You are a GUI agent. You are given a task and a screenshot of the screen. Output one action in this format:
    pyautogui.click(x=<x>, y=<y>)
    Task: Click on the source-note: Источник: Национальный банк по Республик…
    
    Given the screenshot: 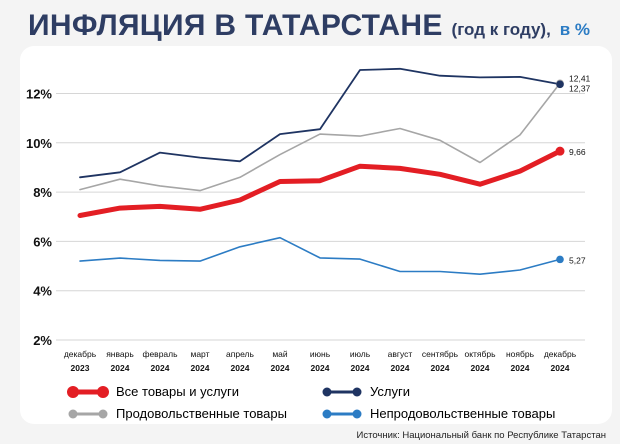 What is the action you would take?
    pyautogui.click(x=481, y=435)
    